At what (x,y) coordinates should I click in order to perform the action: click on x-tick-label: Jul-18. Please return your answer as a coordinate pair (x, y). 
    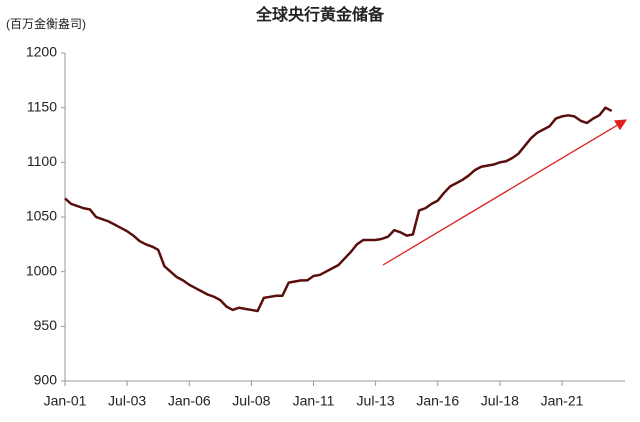
    Looking at the image, I should click on (500, 401).